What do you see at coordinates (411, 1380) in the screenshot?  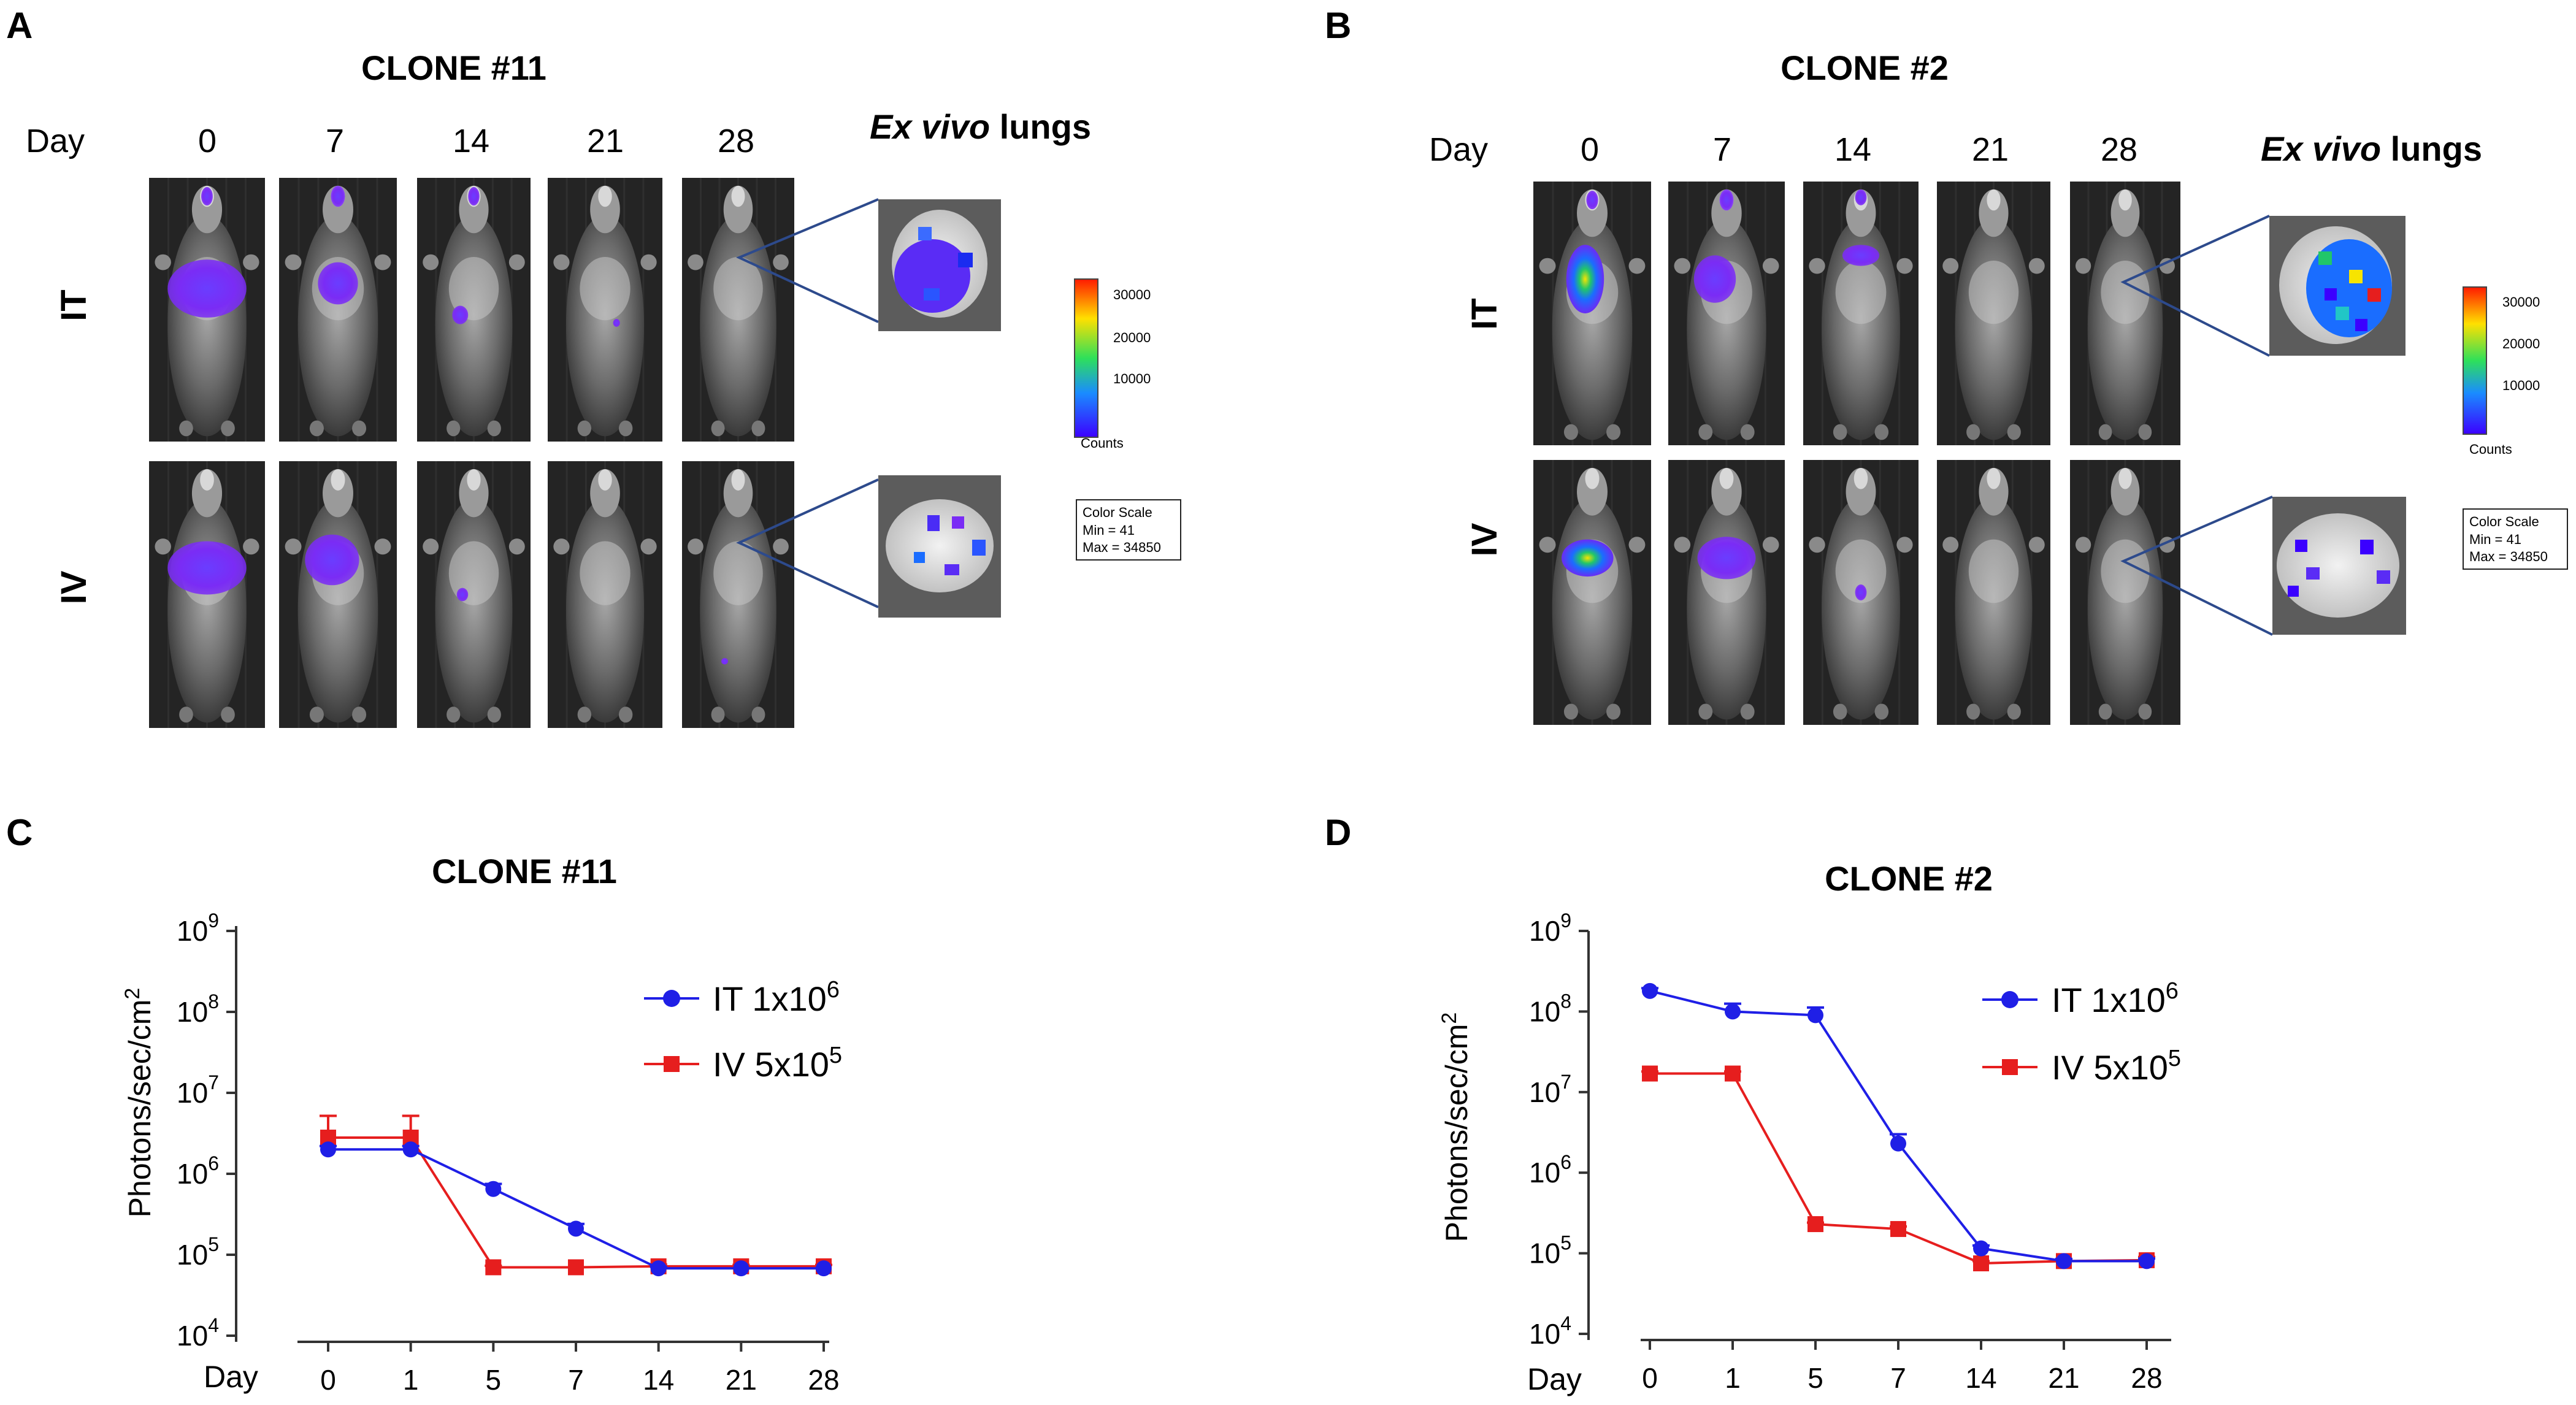 I see `chart-c-xtick-label: 1` at bounding box center [411, 1380].